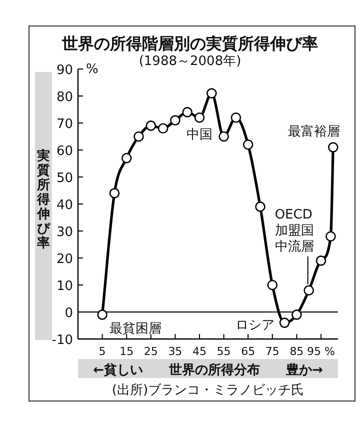 This screenshot has width=361, height=431. I want to click on y-tick-label: 40, so click(64, 205).